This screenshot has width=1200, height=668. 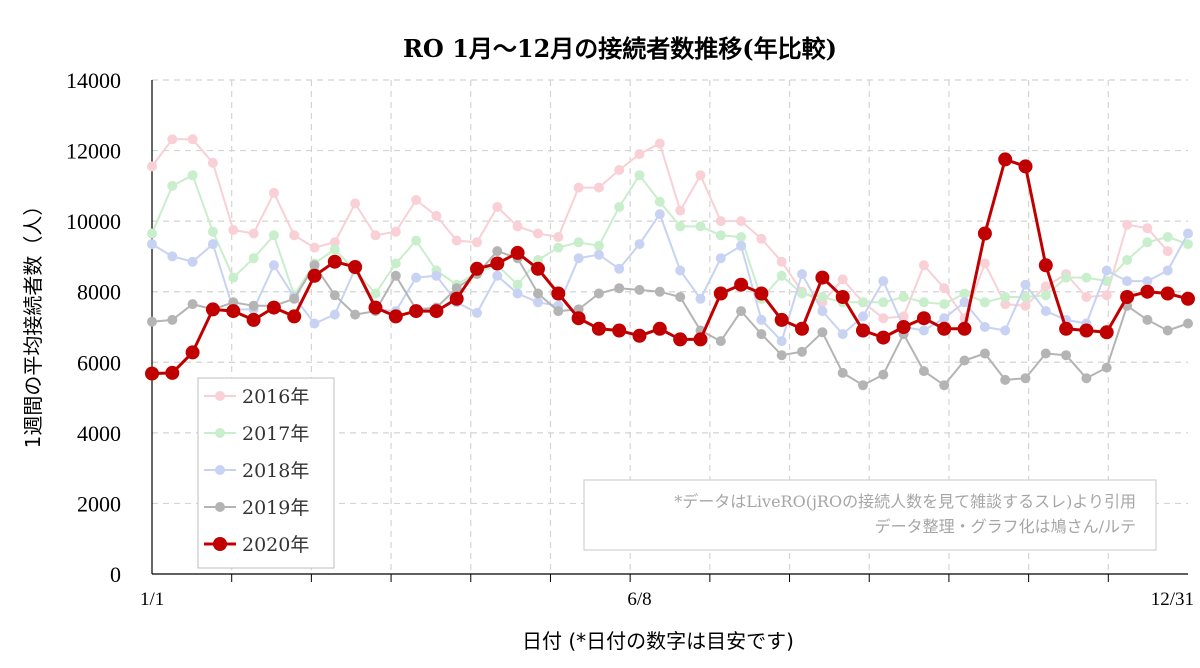 I want to click on note-box, so click(x=870, y=515).